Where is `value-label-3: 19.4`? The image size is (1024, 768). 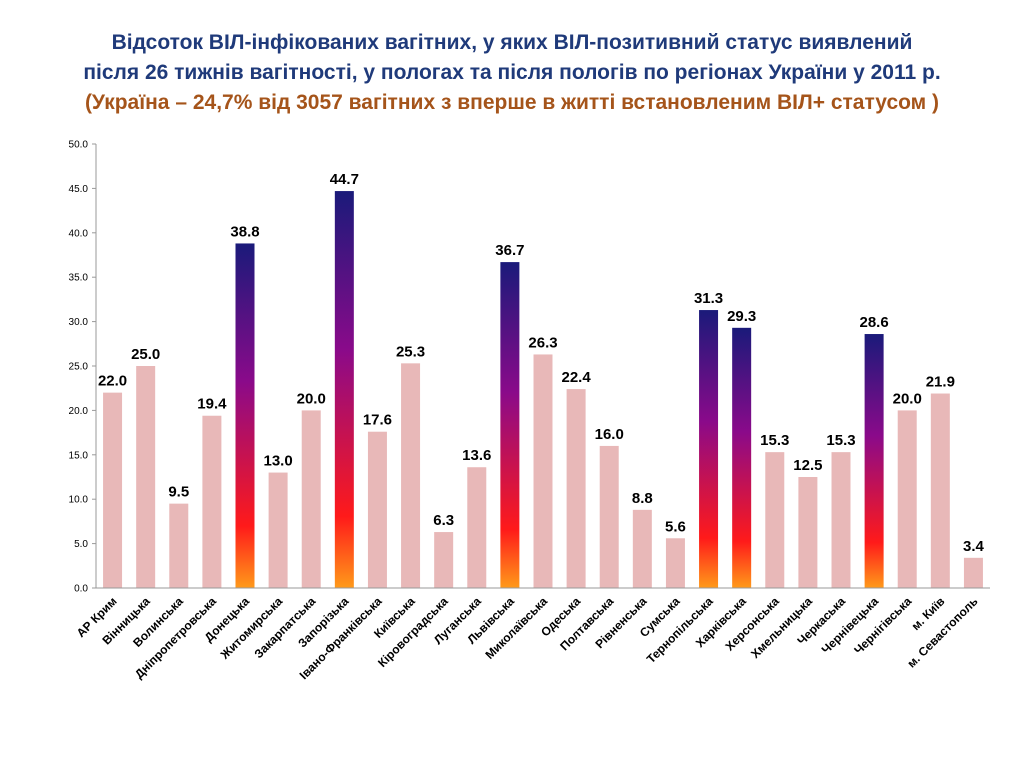 value-label-3: 19.4 is located at coordinates (212, 404).